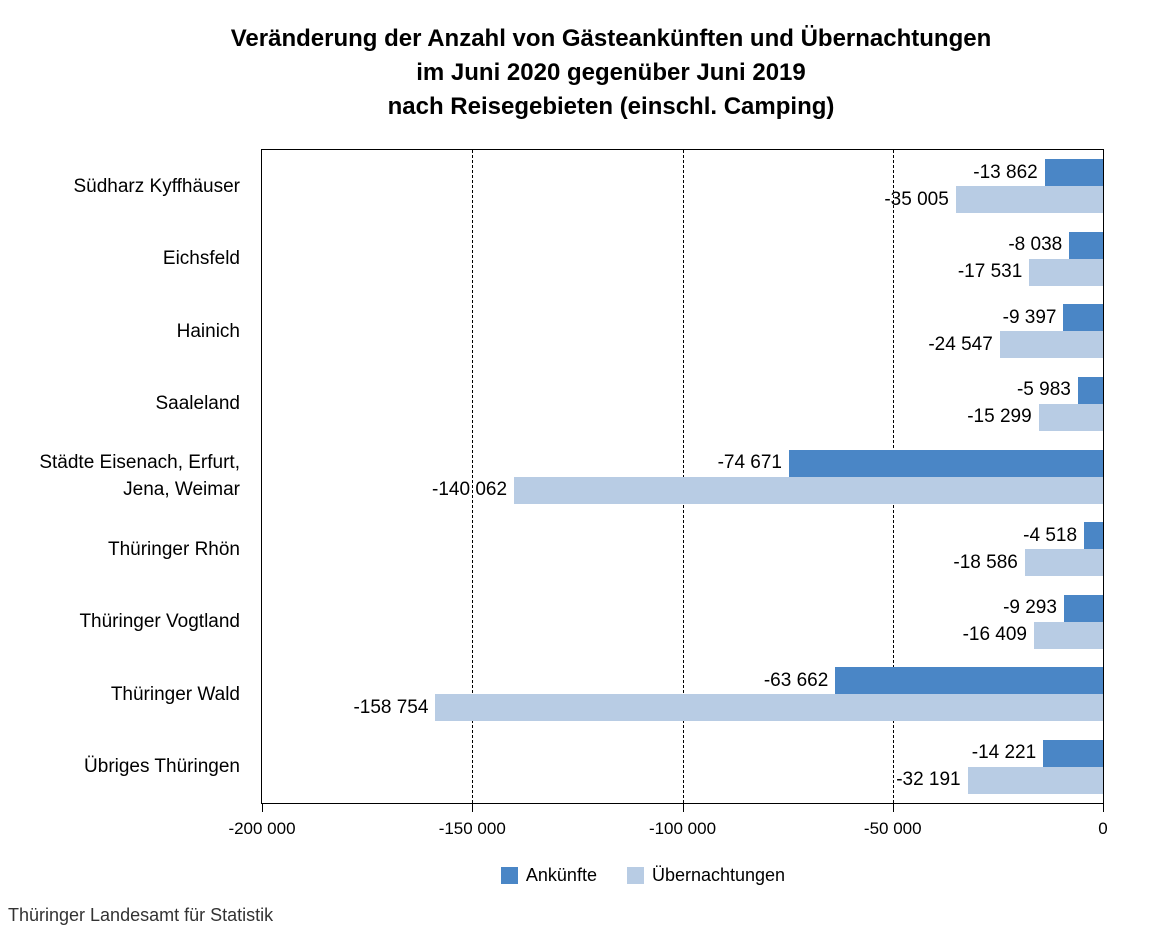  Describe the element at coordinates (682, 828) in the screenshot. I see `x-tick-label: -100 000` at that location.